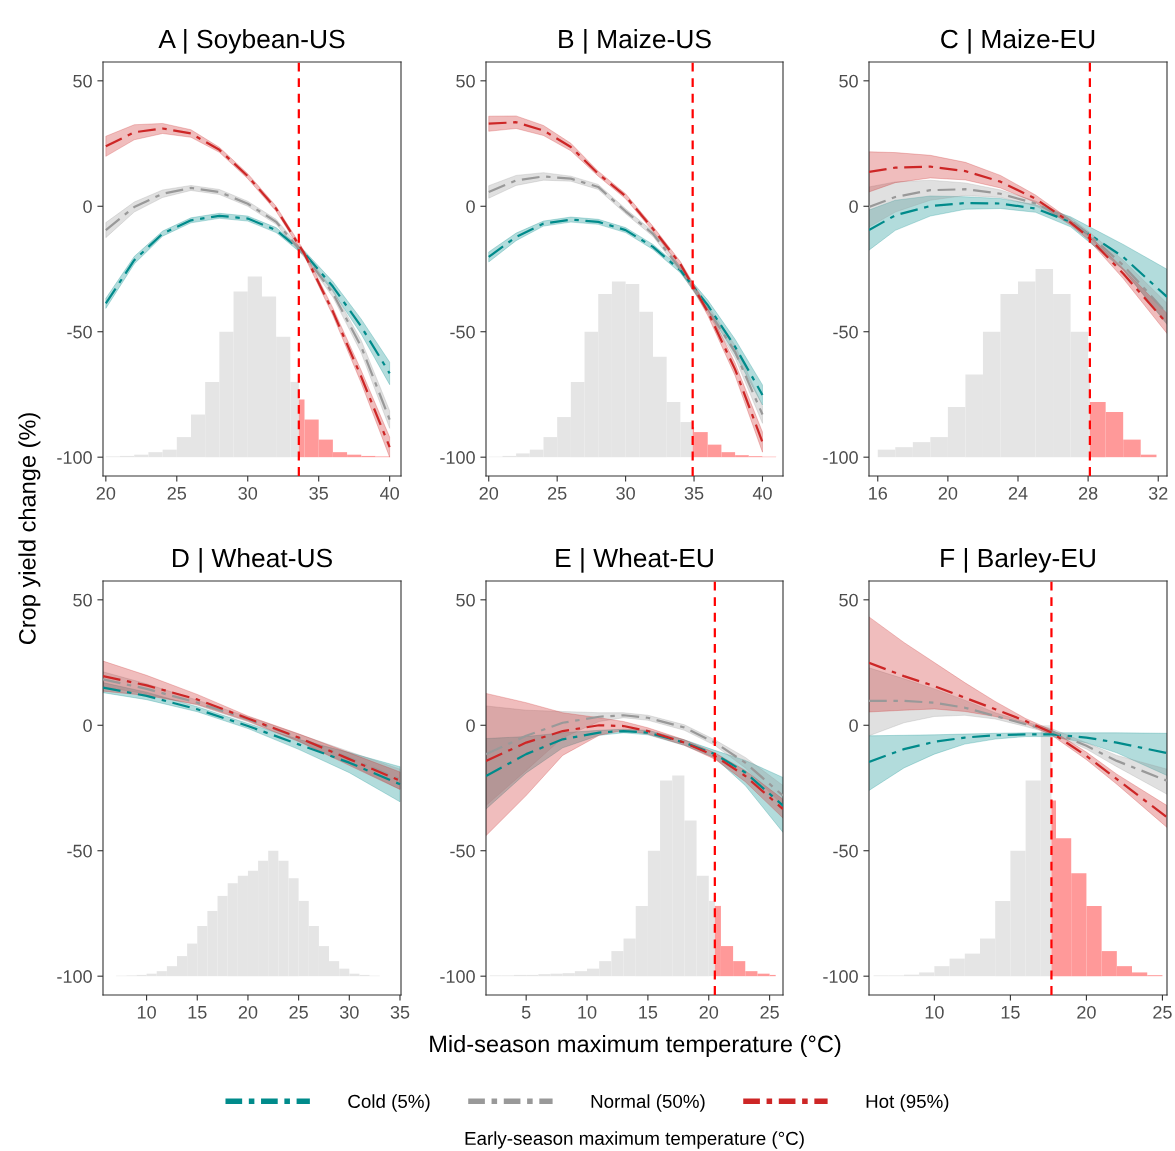 This screenshot has height=1151, width=1175. What do you see at coordinates (1088, 493) in the screenshot?
I see `x-tick-label: 28` at bounding box center [1088, 493].